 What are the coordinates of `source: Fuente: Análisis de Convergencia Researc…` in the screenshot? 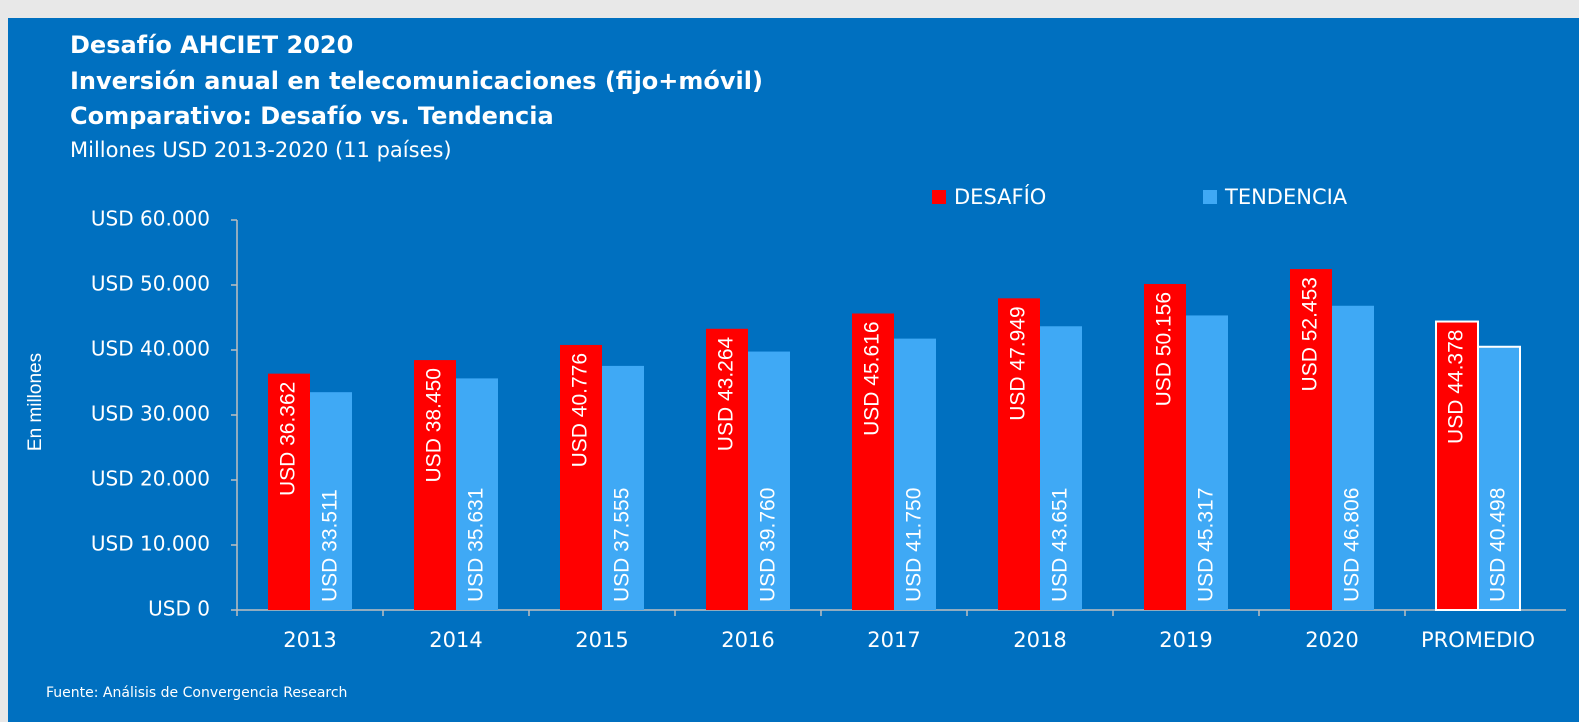 It's located at (196, 693).